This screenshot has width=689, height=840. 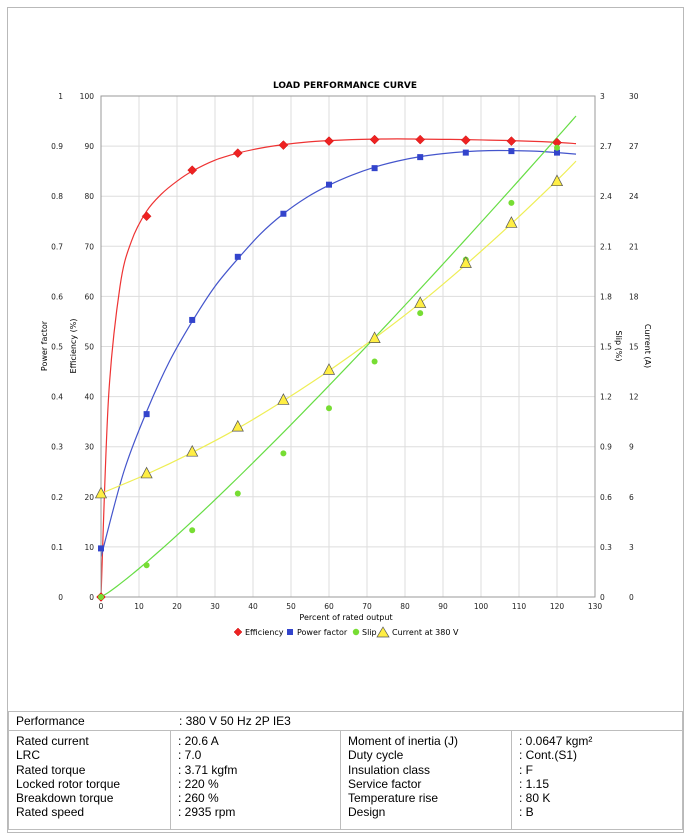 I want to click on legend-marker-power-factor, so click(x=290, y=632).